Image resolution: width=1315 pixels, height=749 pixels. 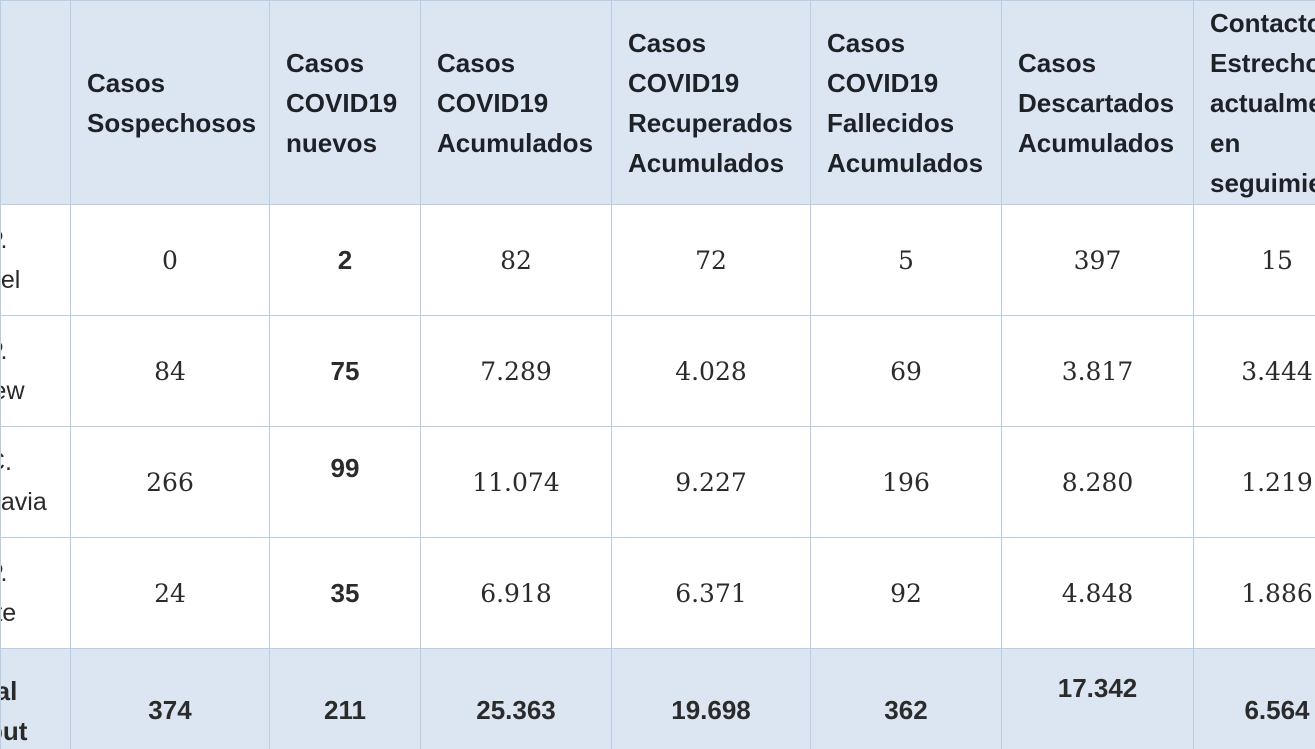 What do you see at coordinates (1097, 260) in the screenshot?
I see `cell-descartados: 397` at bounding box center [1097, 260].